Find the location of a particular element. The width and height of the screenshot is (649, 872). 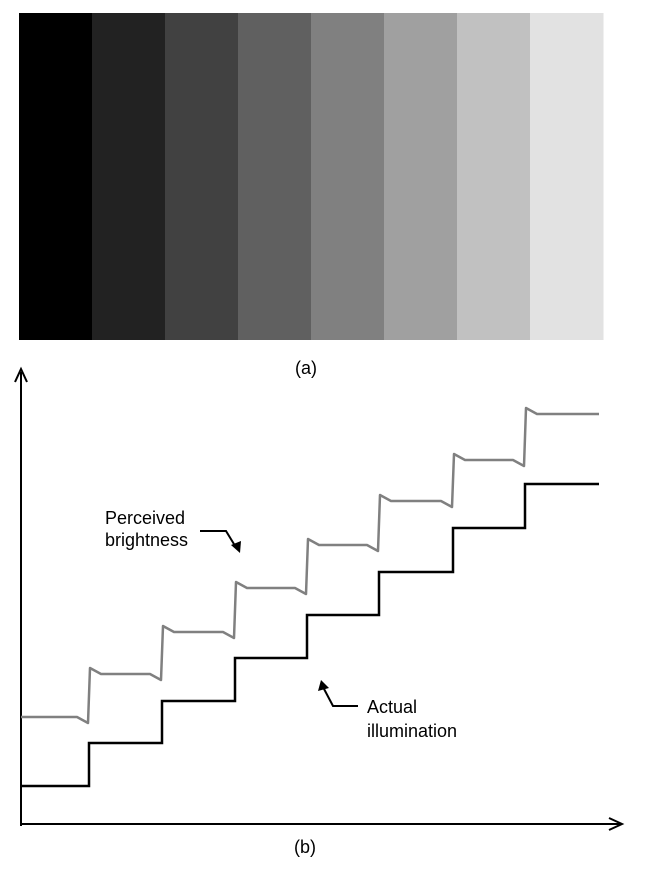

x-axis-arrow-icon is located at coordinates (616, 824).